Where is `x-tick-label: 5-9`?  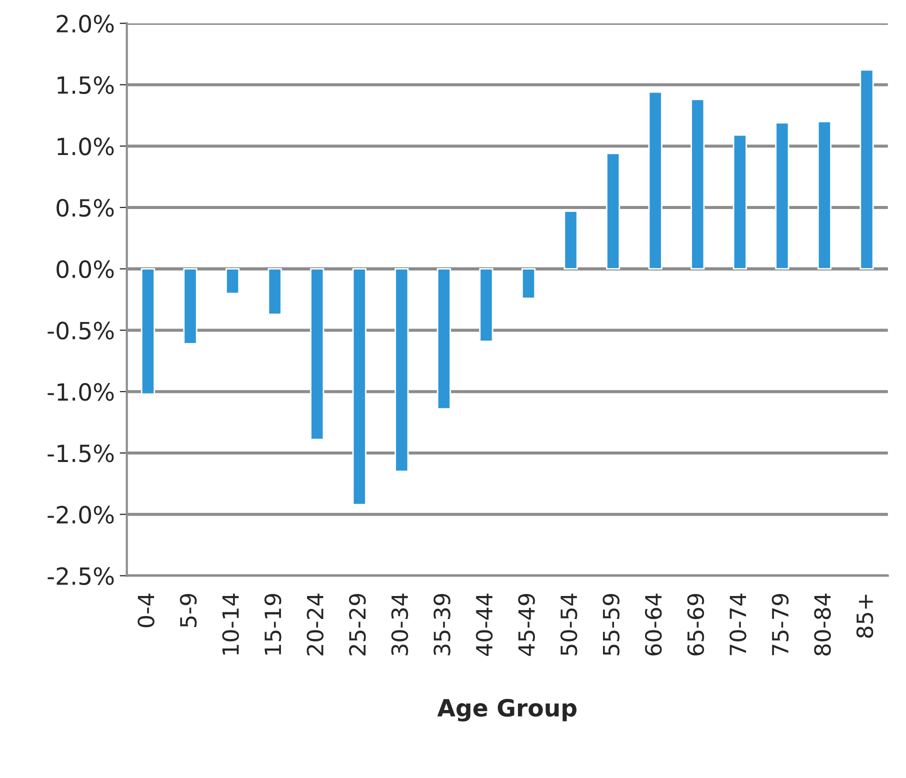 x-tick-label: 5-9 is located at coordinates (188, 610).